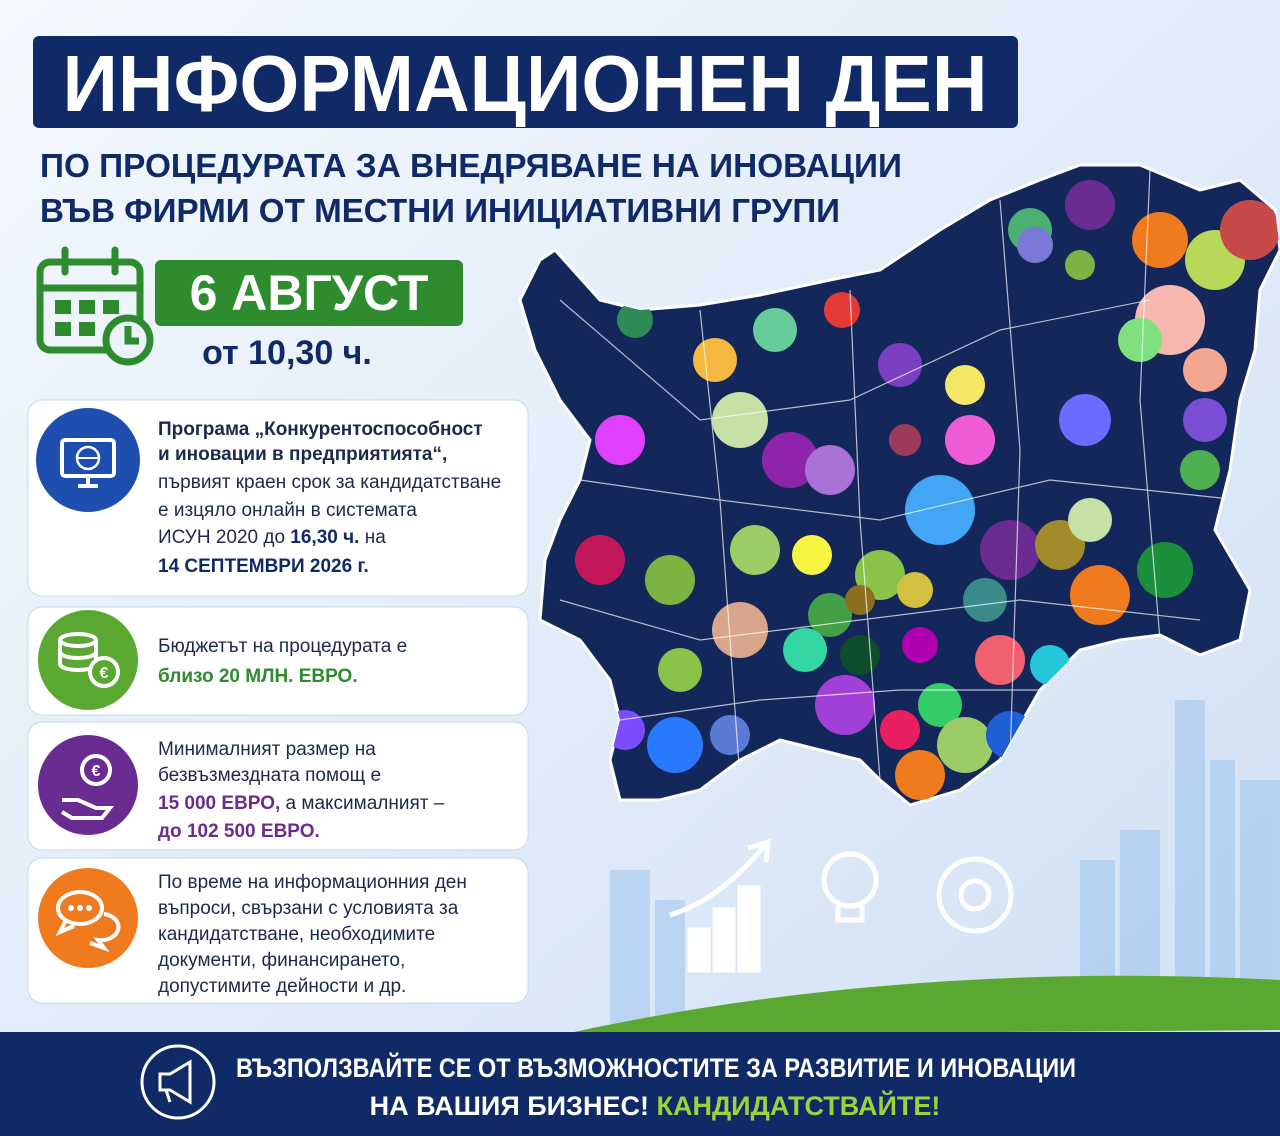 The image size is (1280, 1136). I want to click on text: безвъзмездната помощ е, so click(269, 775).